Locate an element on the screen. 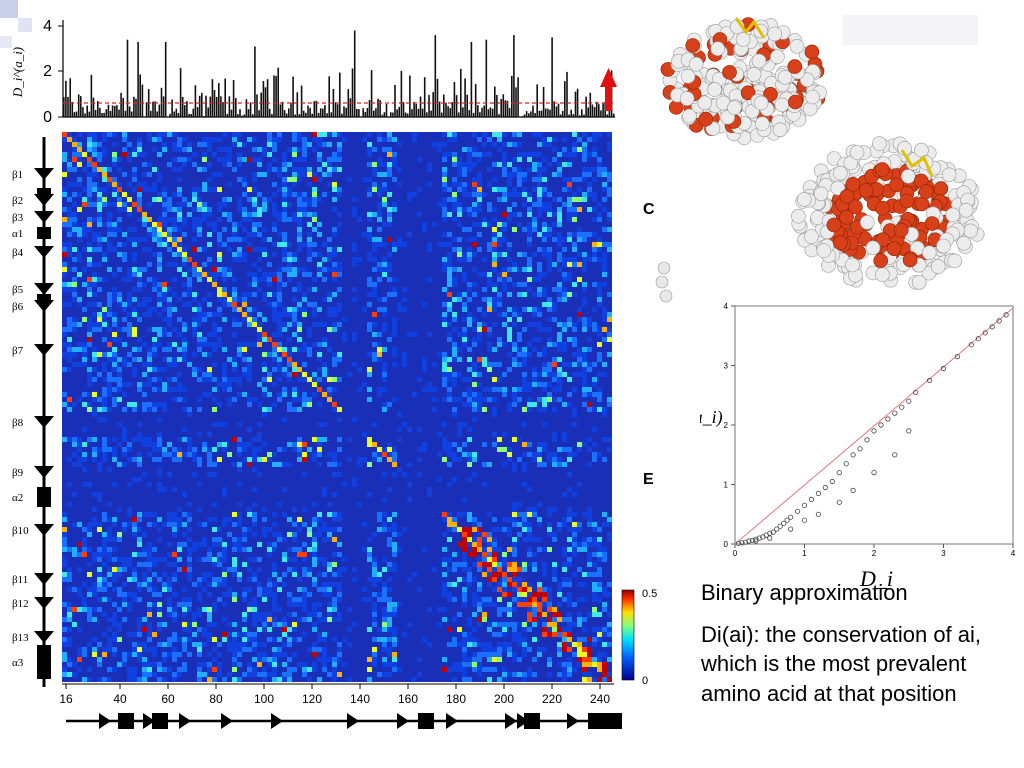 The image size is (1024, 768). scatter-point is located at coordinates (798, 511).